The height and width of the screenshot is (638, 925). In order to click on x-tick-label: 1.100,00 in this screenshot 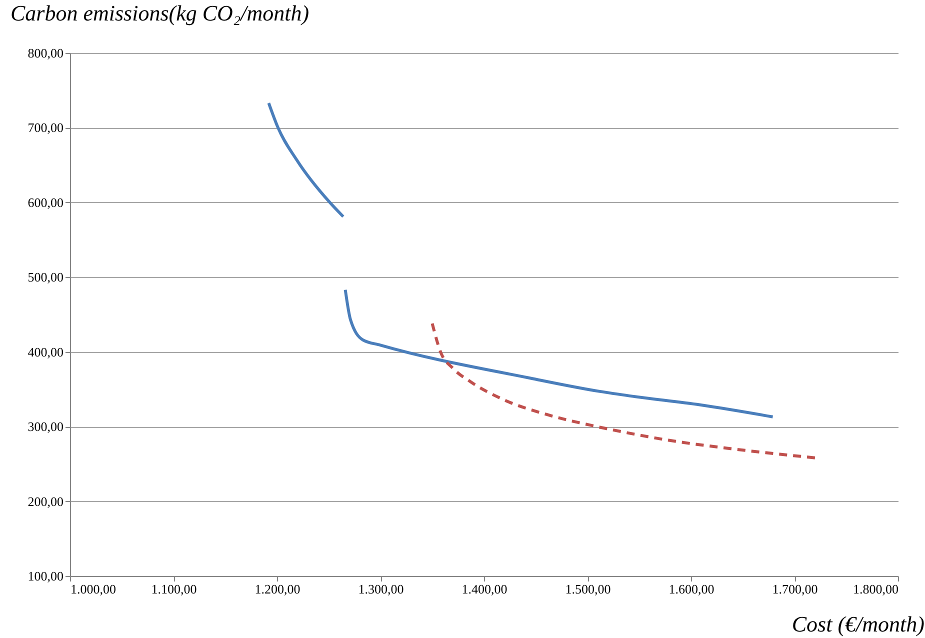, I will do `click(174, 589)`.